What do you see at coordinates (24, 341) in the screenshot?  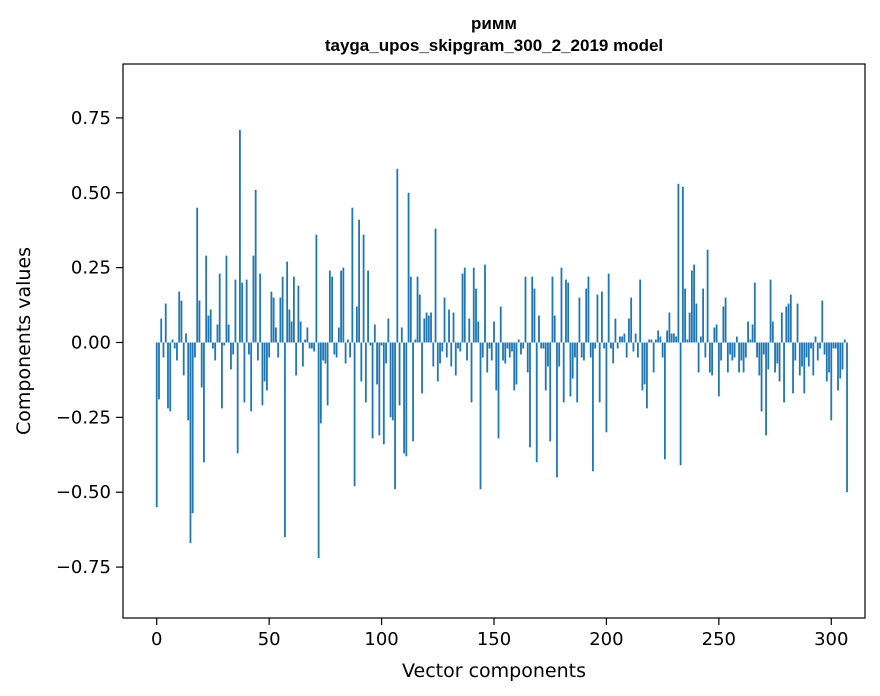 I see `y-axis-label: Components values` at bounding box center [24, 341].